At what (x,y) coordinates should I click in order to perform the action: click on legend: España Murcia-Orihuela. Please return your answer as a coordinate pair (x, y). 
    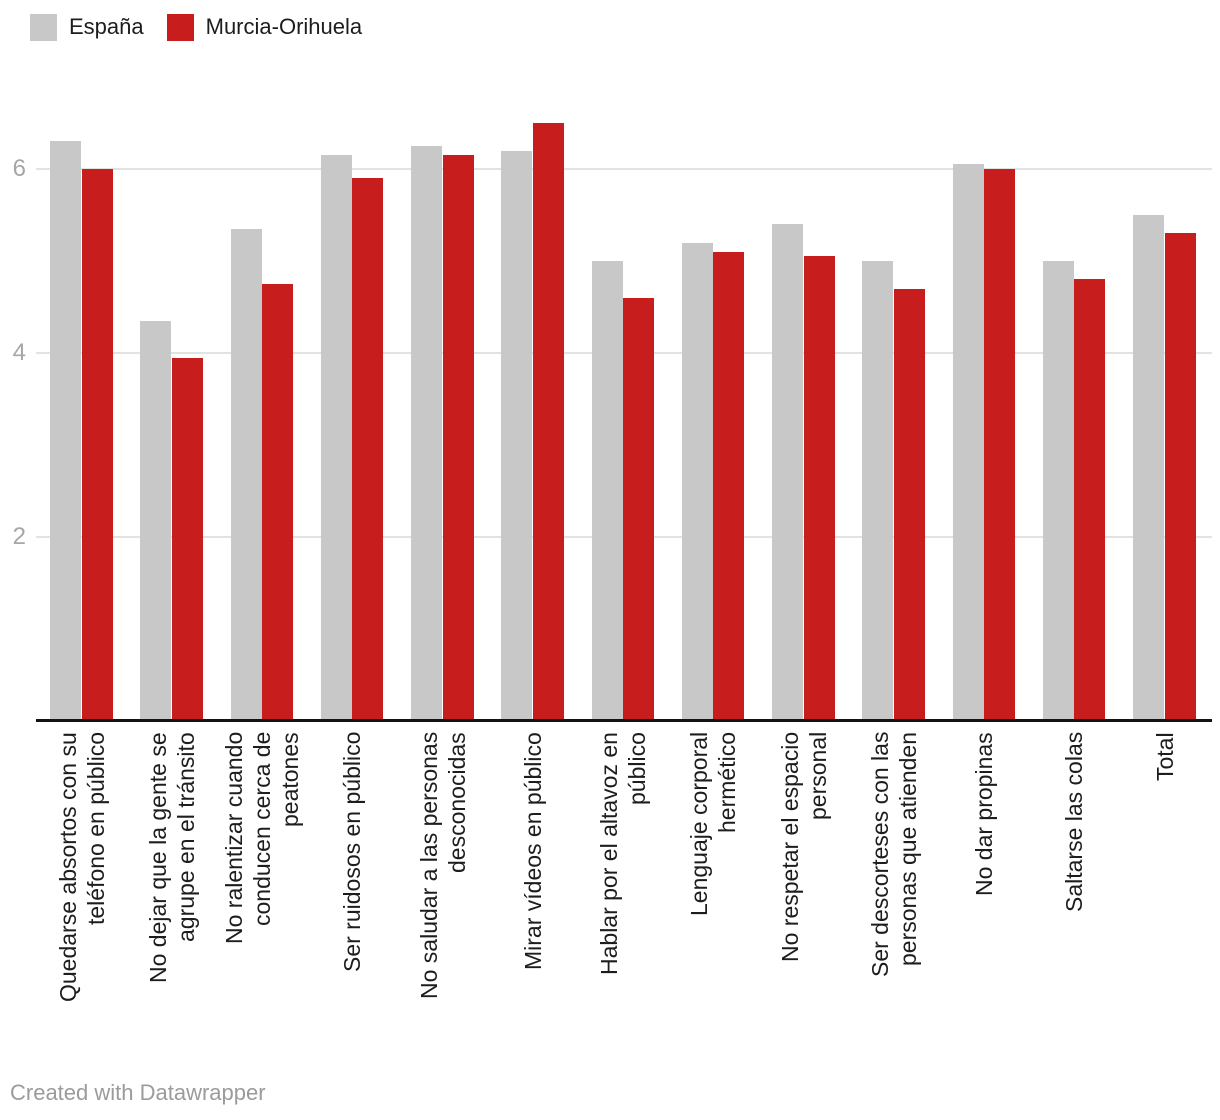
    Looking at the image, I should click on (196, 27).